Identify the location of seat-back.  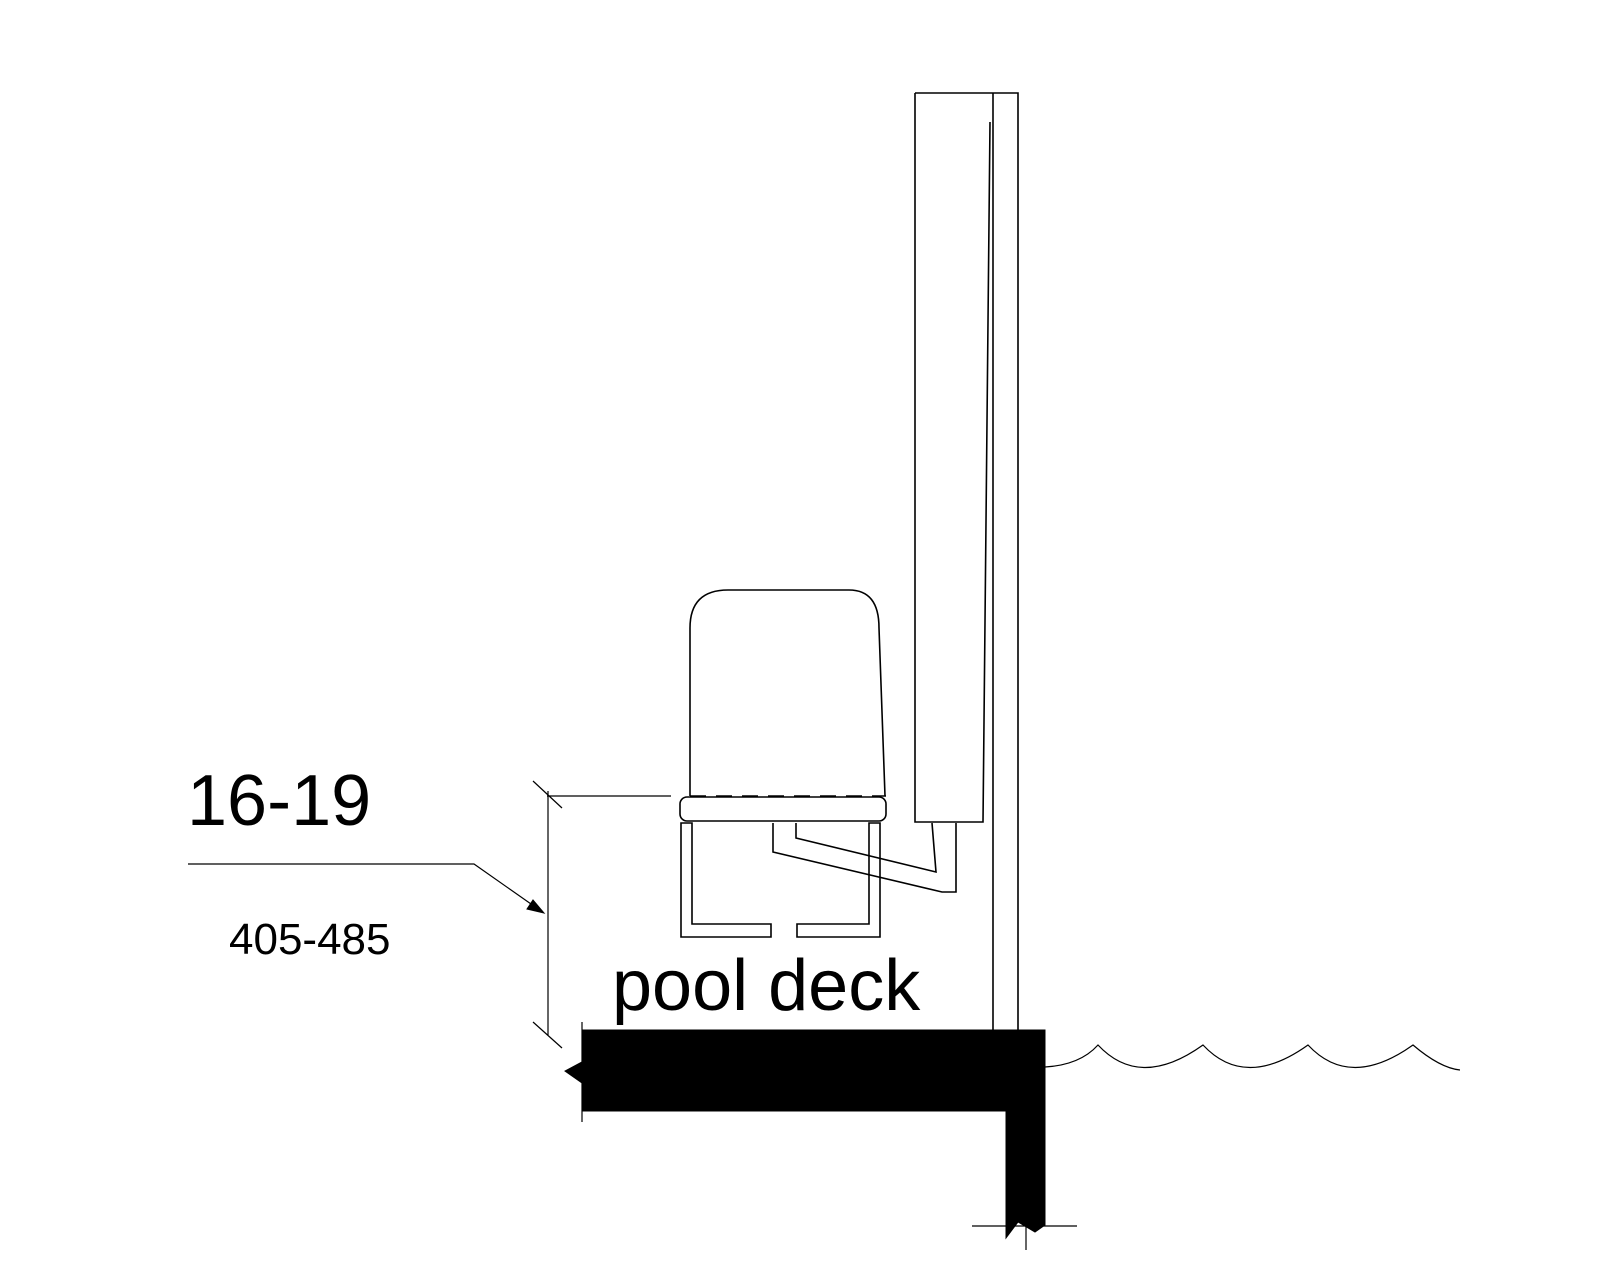
(787, 693).